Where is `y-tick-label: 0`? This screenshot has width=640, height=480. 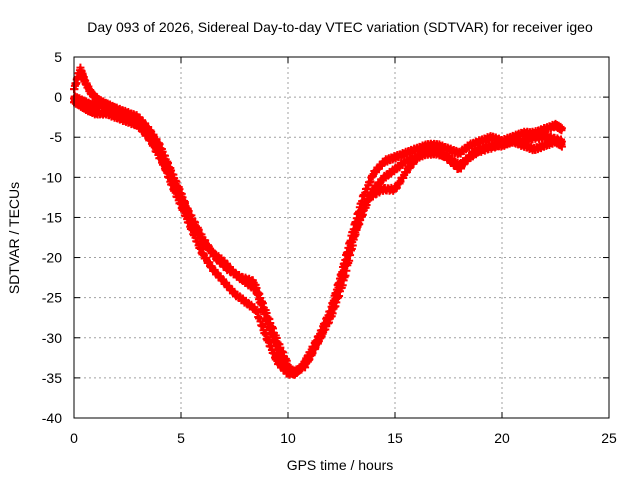 y-tick-label: 0 is located at coordinates (58, 97).